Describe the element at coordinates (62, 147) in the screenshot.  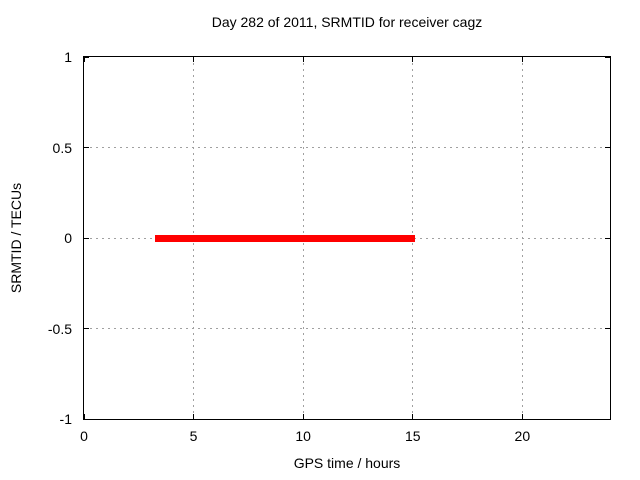
I see `y-tick-label: 0.5` at that location.